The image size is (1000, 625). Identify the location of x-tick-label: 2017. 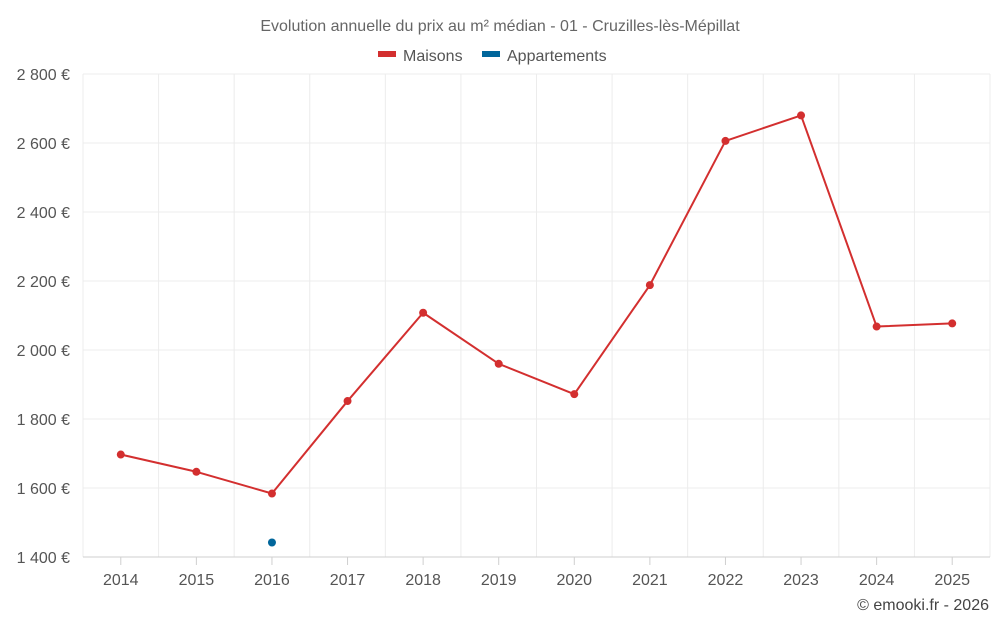
(348, 580).